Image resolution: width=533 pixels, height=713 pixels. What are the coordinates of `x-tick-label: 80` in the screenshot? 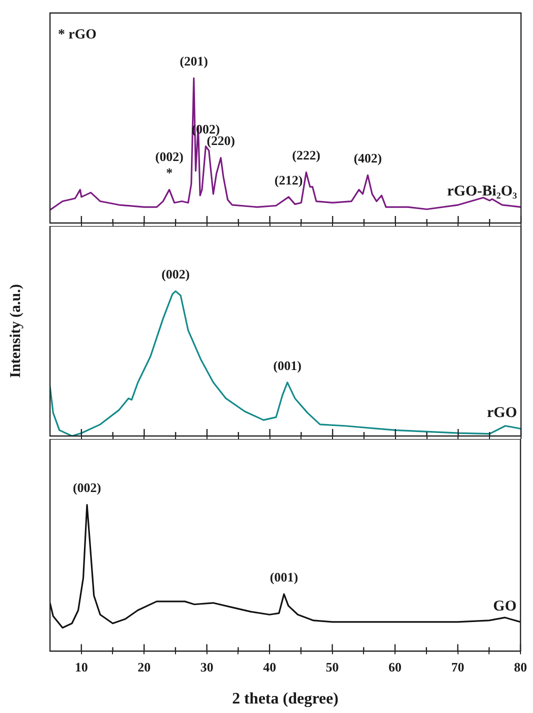 It's located at (520, 666).